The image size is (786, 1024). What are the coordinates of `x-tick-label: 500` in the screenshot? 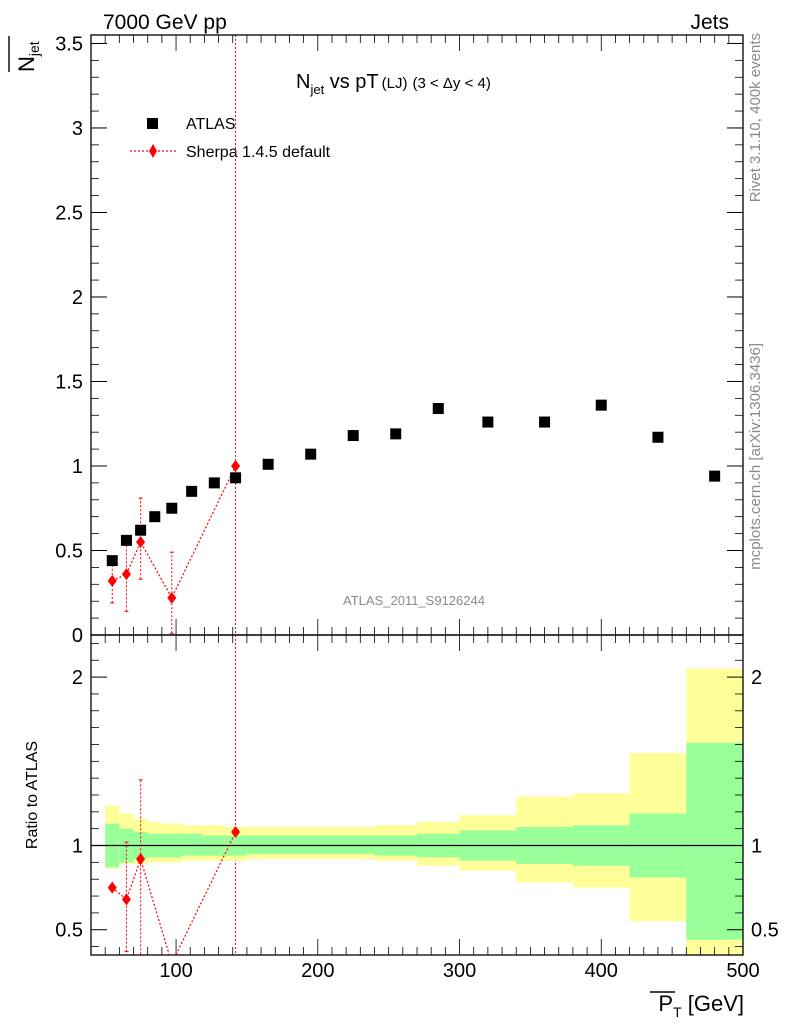 It's located at (742, 971).